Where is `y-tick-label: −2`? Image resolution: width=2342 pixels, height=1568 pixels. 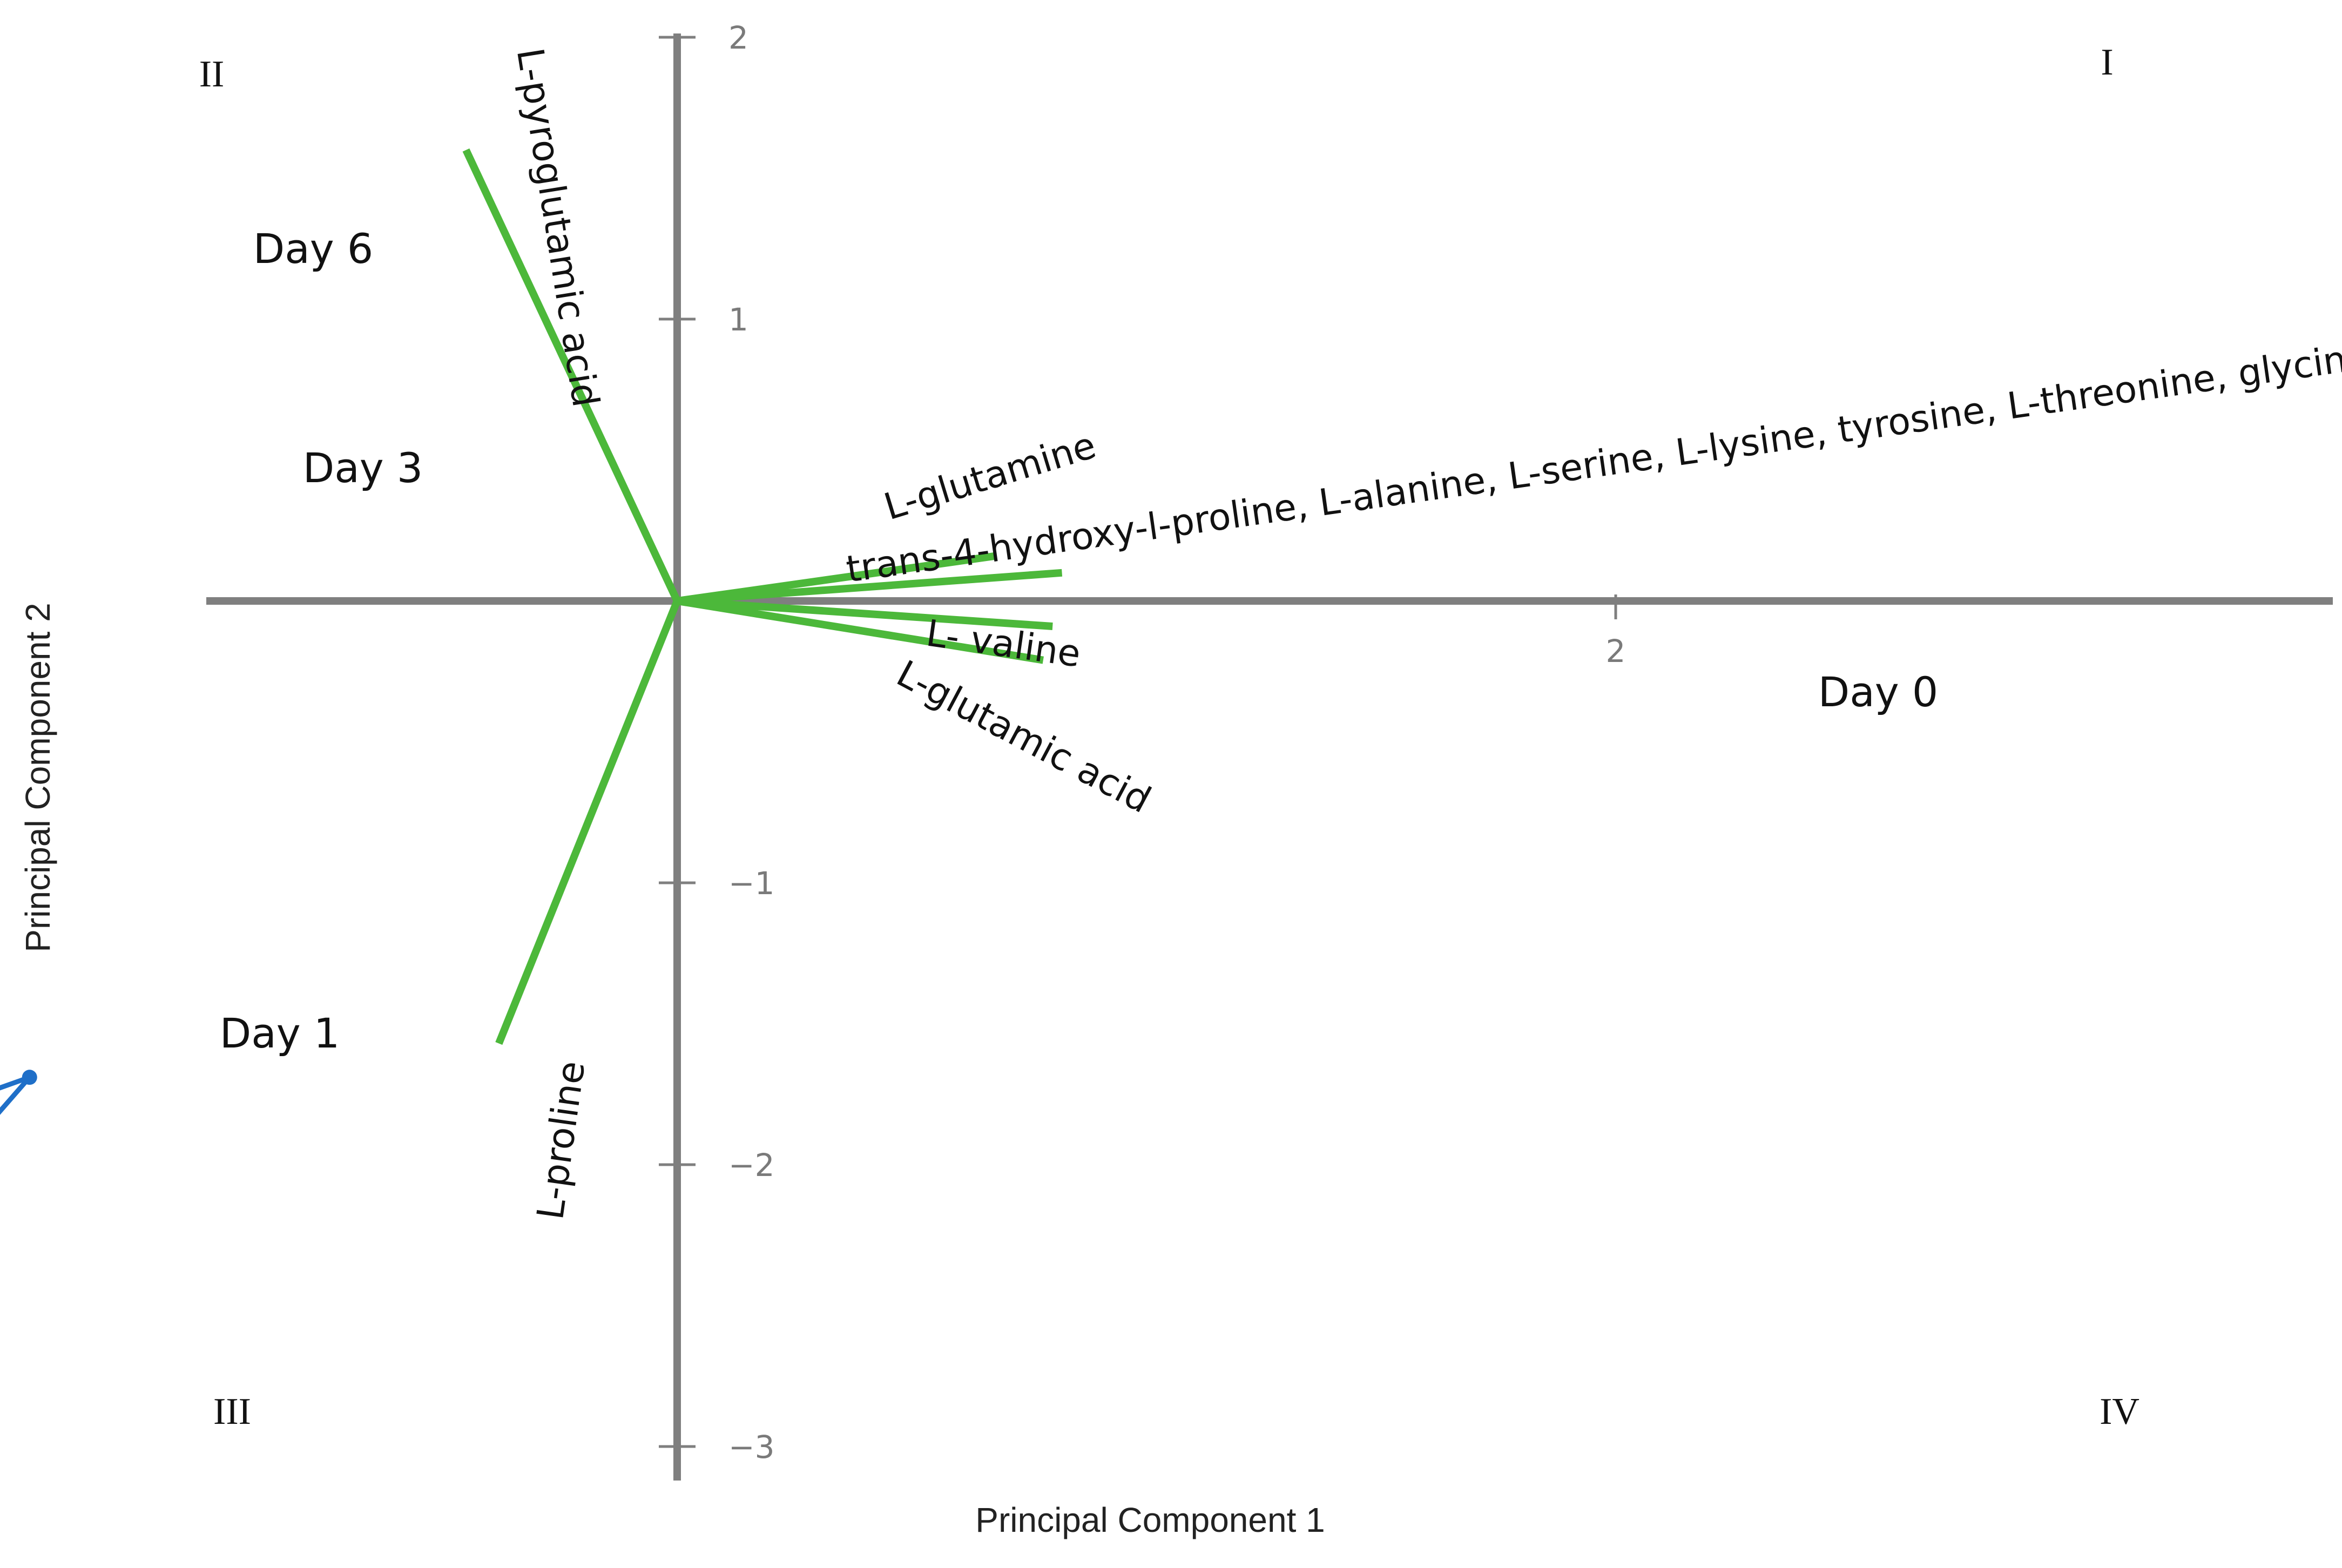
y-tick-label: −2 is located at coordinates (751, 1165).